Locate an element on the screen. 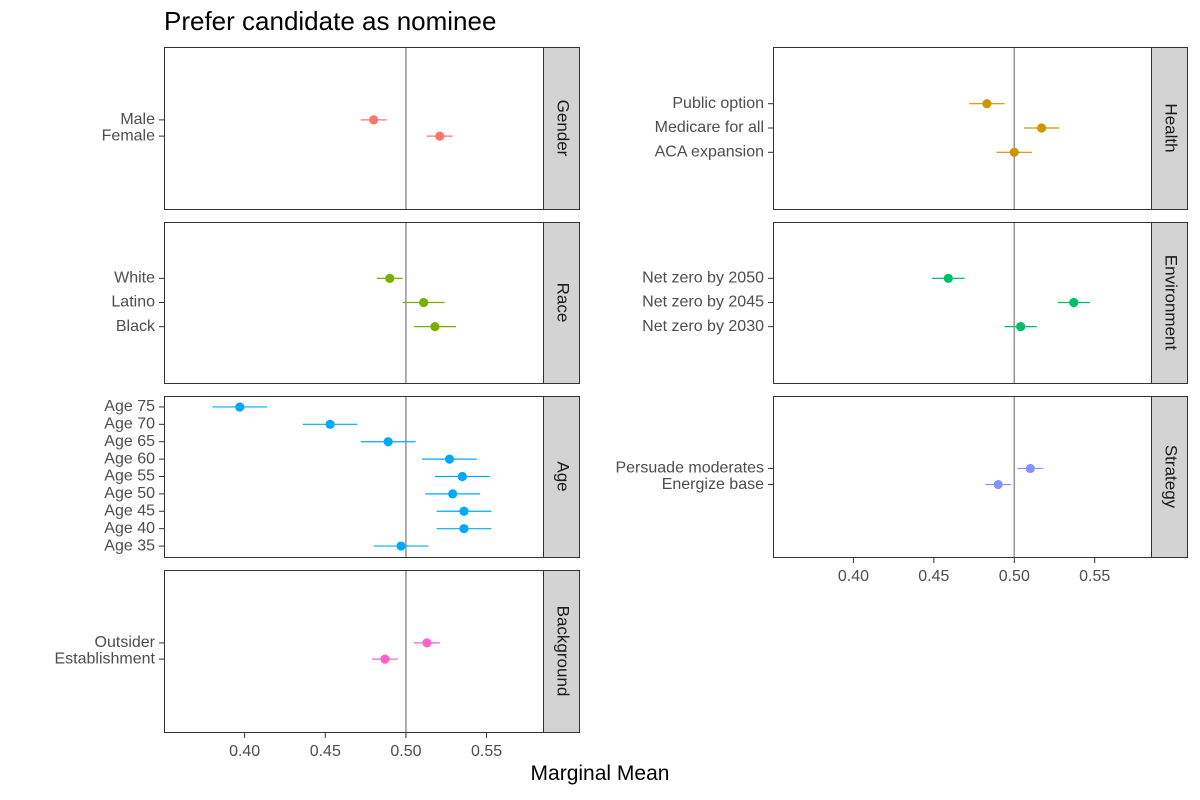 The height and width of the screenshot is (800, 1200). strip-strategy is located at coordinates (1169, 477).